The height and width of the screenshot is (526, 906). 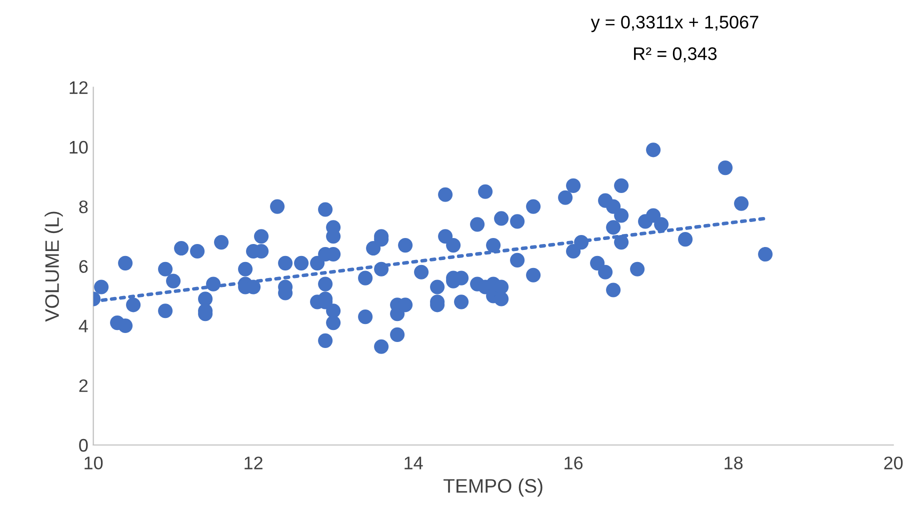 I want to click on x-tick-label: 18, so click(x=733, y=463).